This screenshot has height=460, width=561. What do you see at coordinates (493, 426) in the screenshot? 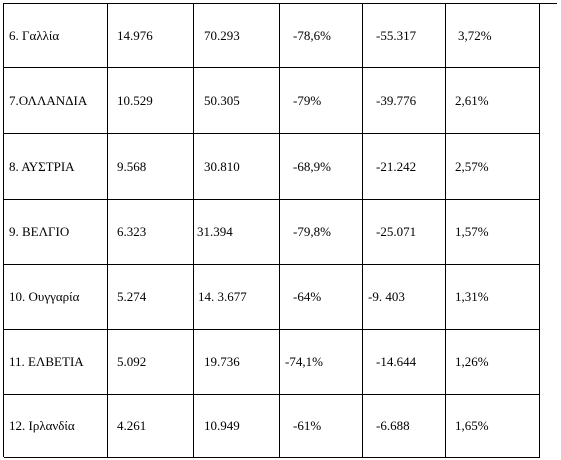
I see `table-cell-share-cell: 1,65%` at bounding box center [493, 426].